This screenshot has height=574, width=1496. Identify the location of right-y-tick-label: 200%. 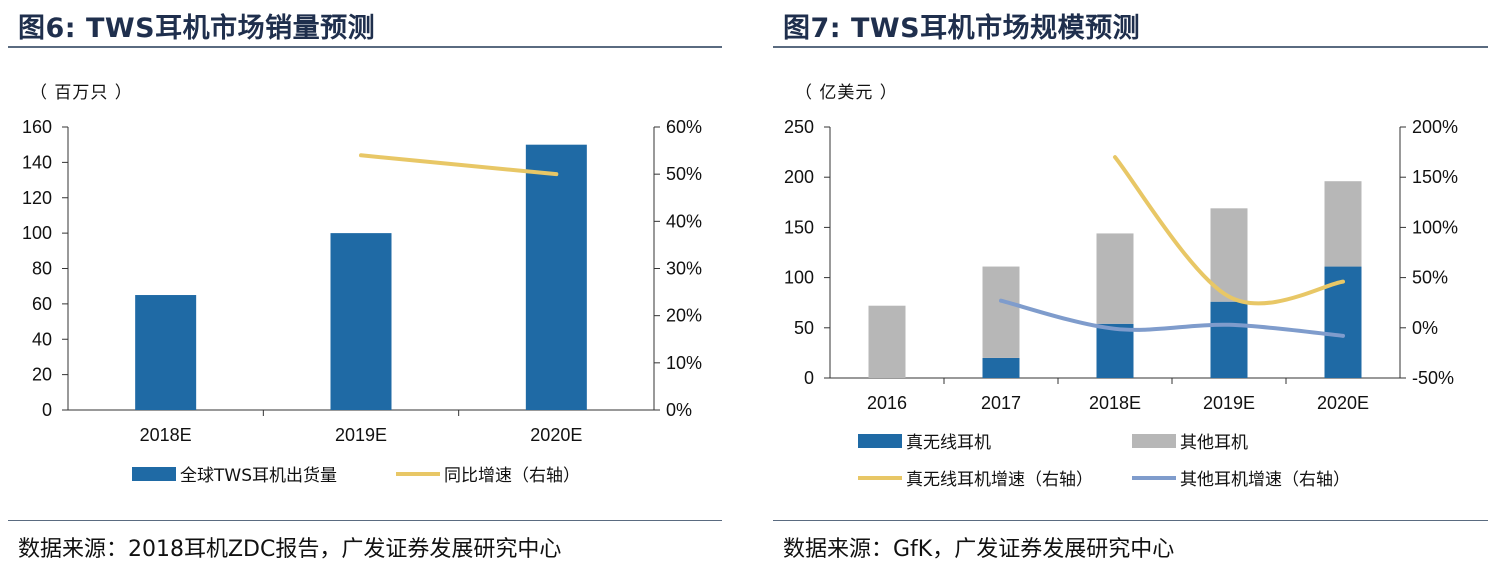
(1435, 127).